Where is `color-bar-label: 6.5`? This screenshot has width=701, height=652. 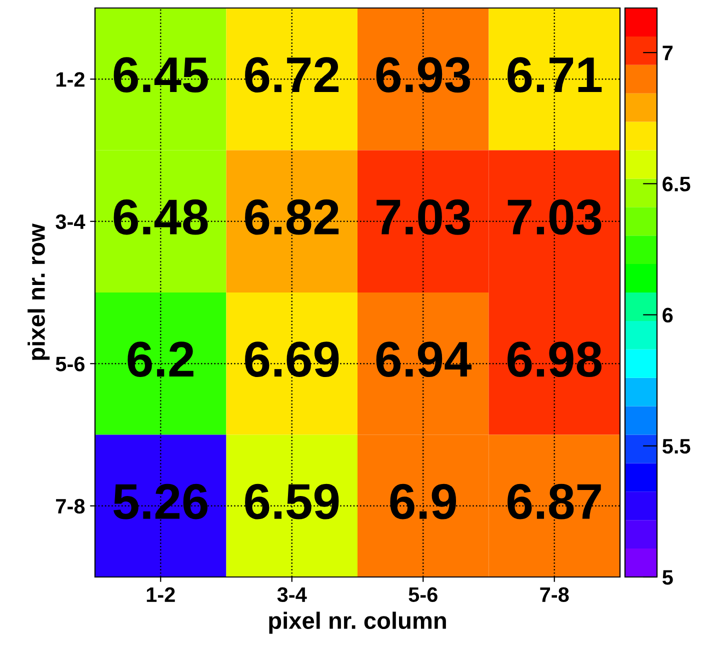 color-bar-label: 6.5 is located at coordinates (676, 184).